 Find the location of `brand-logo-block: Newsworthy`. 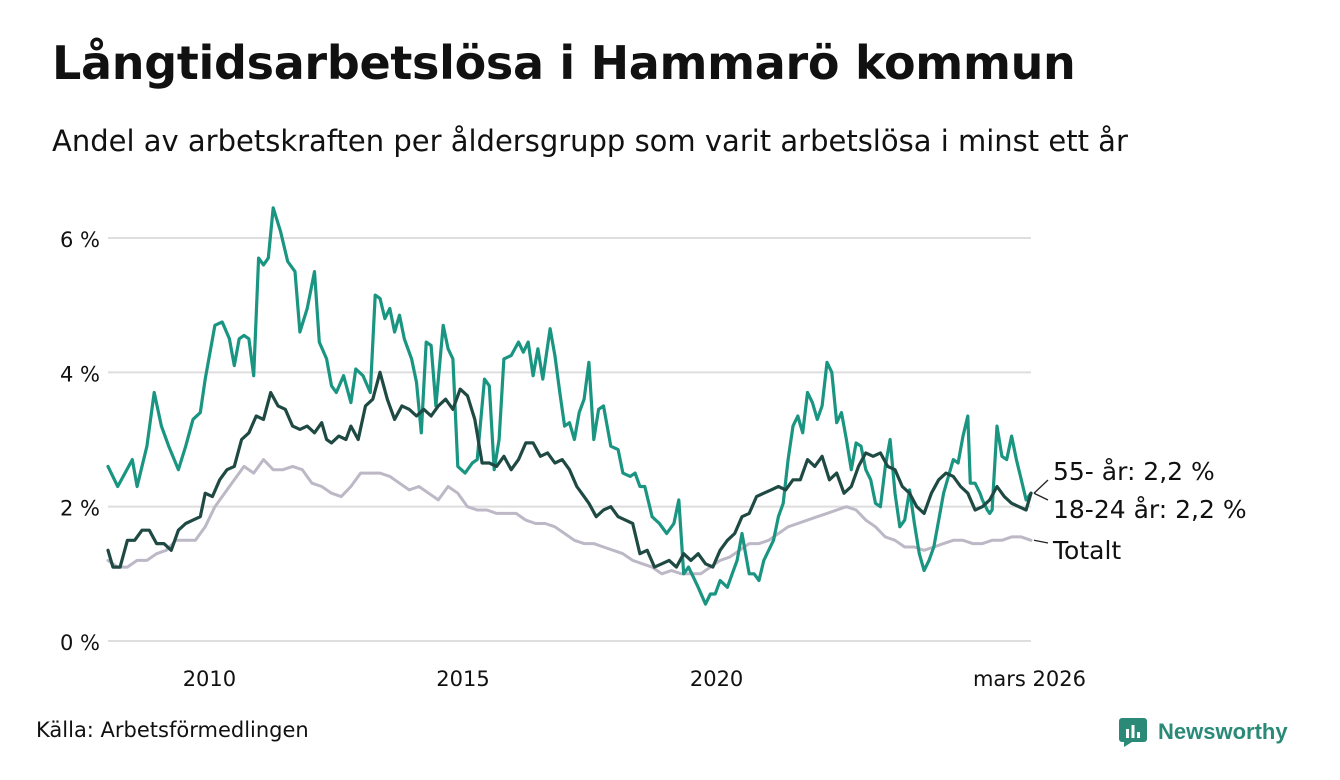

brand-logo-block: Newsworthy is located at coordinates (1203, 732).